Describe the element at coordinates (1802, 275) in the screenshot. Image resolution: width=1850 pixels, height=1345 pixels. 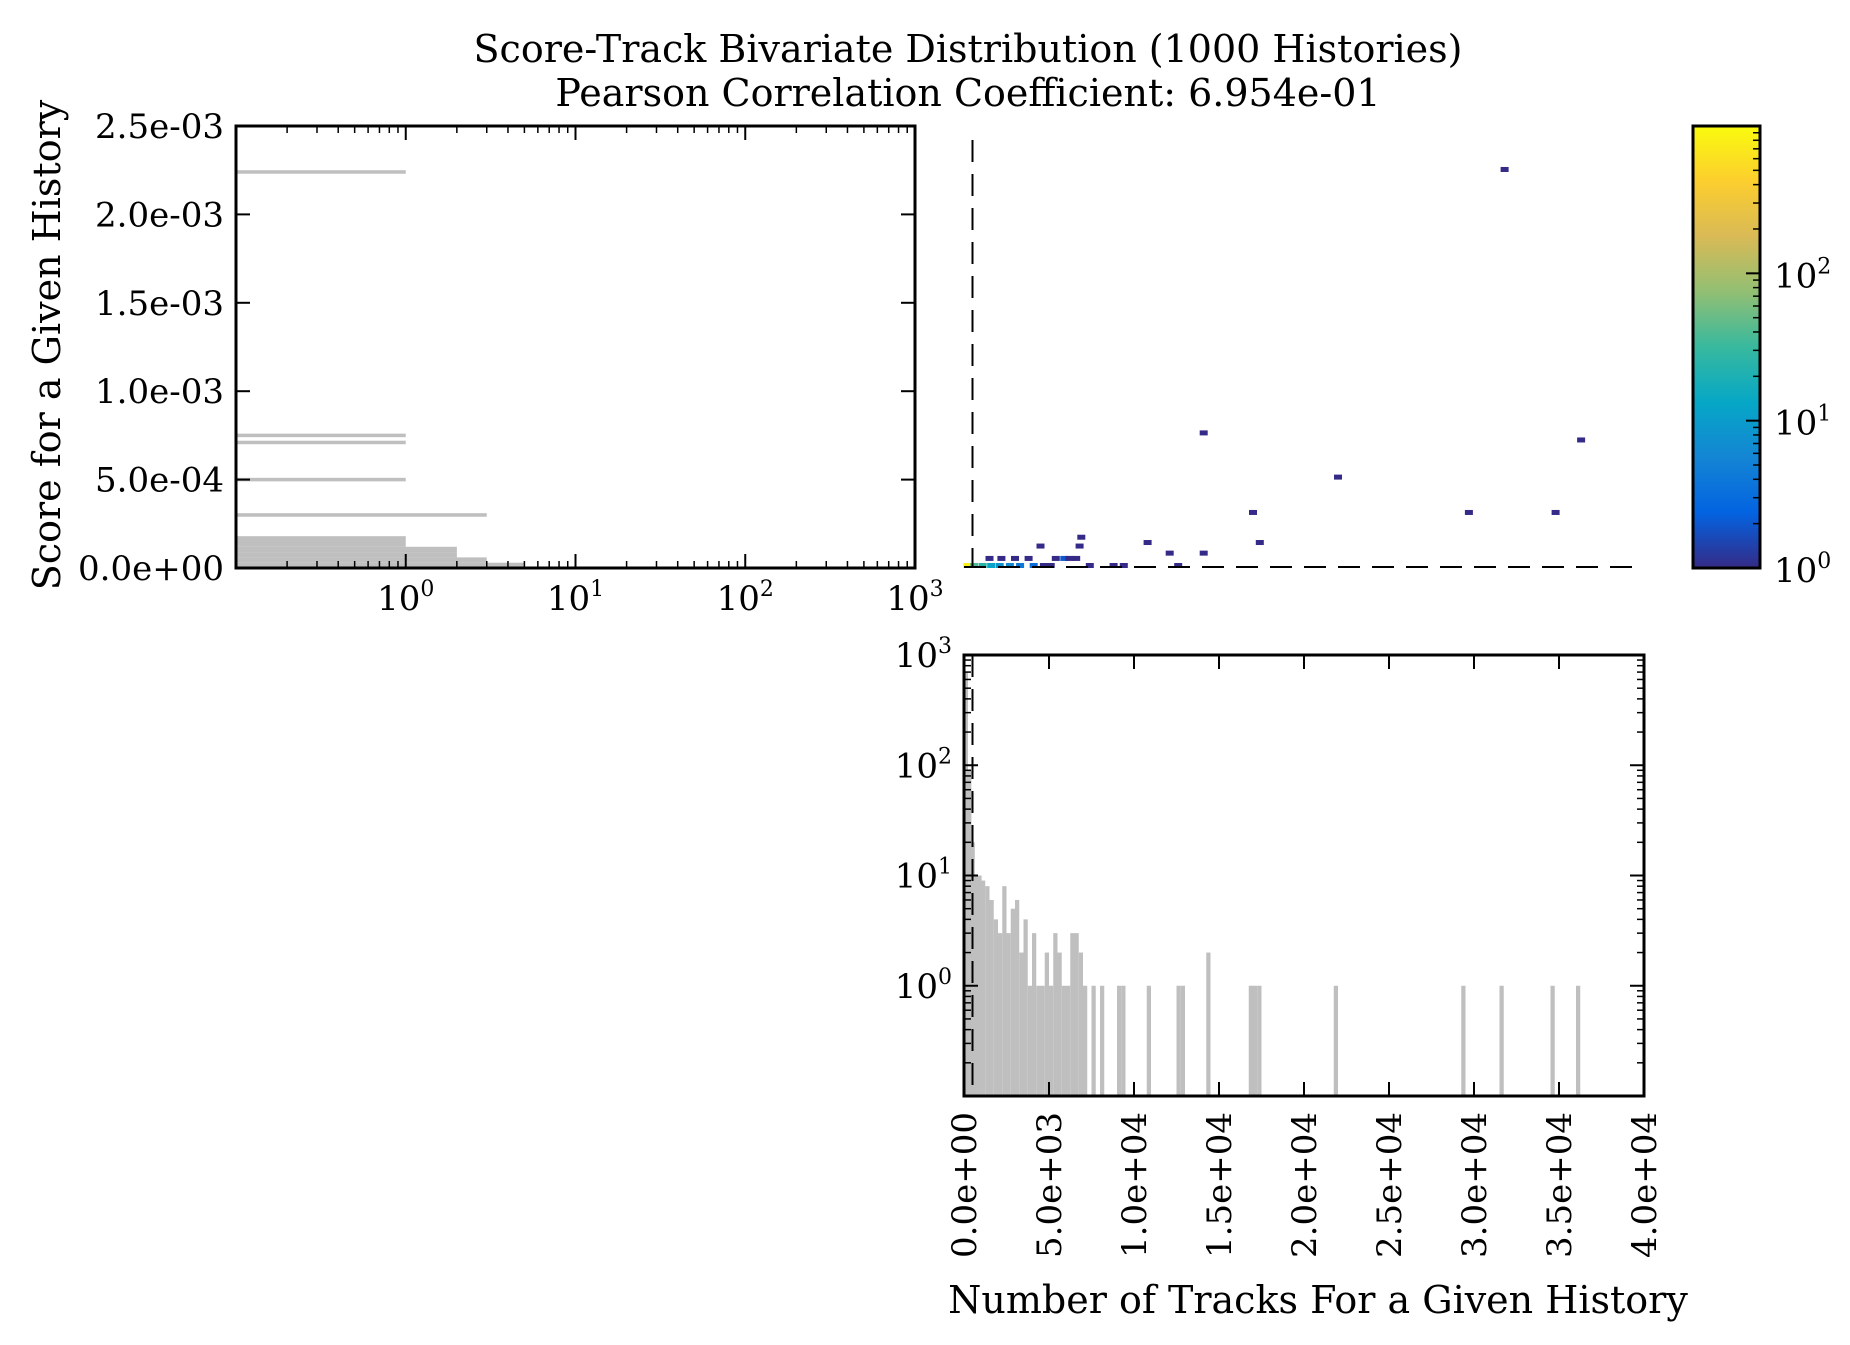
I see `colorbar-tick-label: 102` at that location.